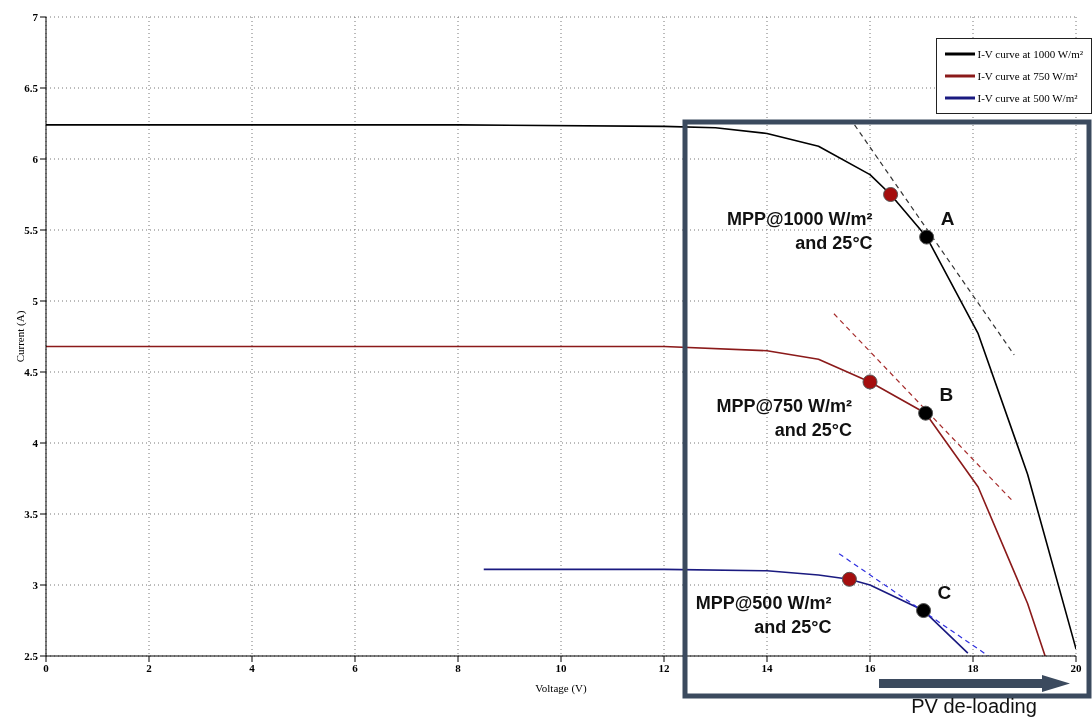 This screenshot has height=720, width=1092. I want to click on x-tick-label: 20, so click(1076, 667).